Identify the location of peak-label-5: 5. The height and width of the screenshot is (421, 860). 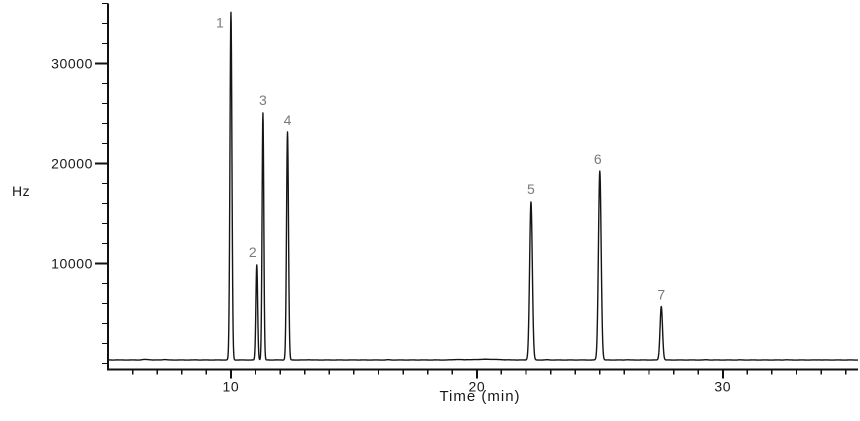
(531, 189).